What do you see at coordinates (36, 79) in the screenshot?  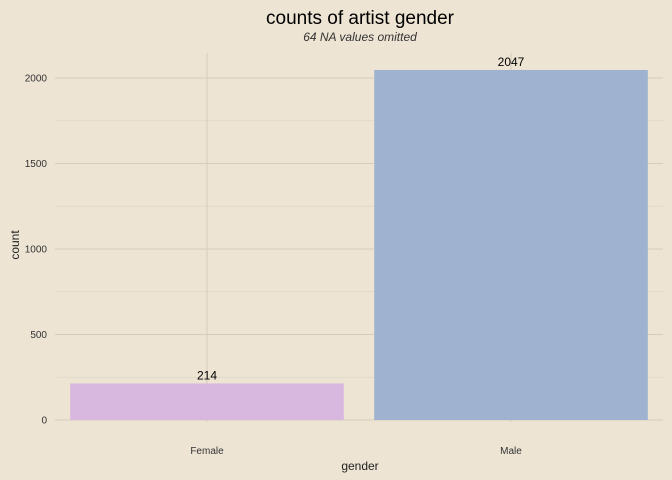 I see `y-tick-label: 2000` at bounding box center [36, 79].